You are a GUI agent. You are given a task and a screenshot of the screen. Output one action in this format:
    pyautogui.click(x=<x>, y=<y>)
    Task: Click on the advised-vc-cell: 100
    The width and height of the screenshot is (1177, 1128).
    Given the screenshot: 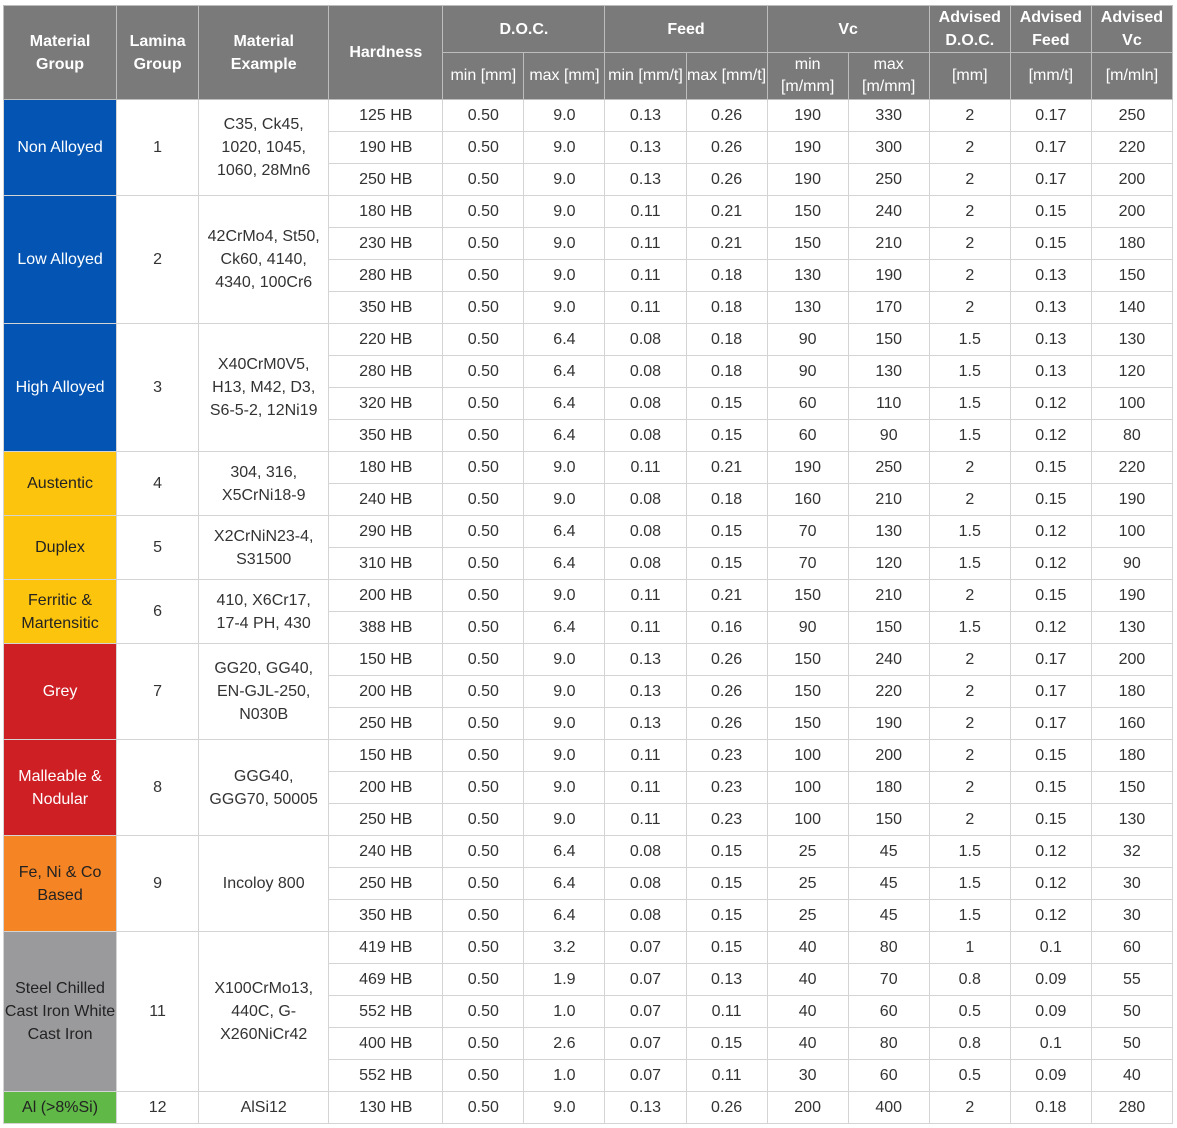 What is the action you would take?
    pyautogui.click(x=1132, y=403)
    